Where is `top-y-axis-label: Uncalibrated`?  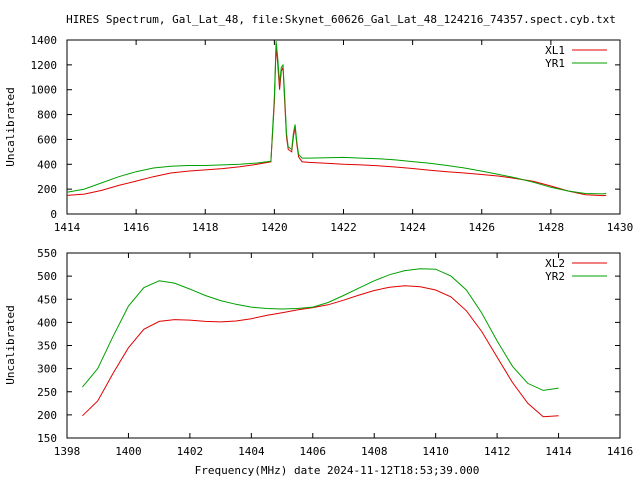 top-y-axis-label: Uncalibrated is located at coordinates (10, 126).